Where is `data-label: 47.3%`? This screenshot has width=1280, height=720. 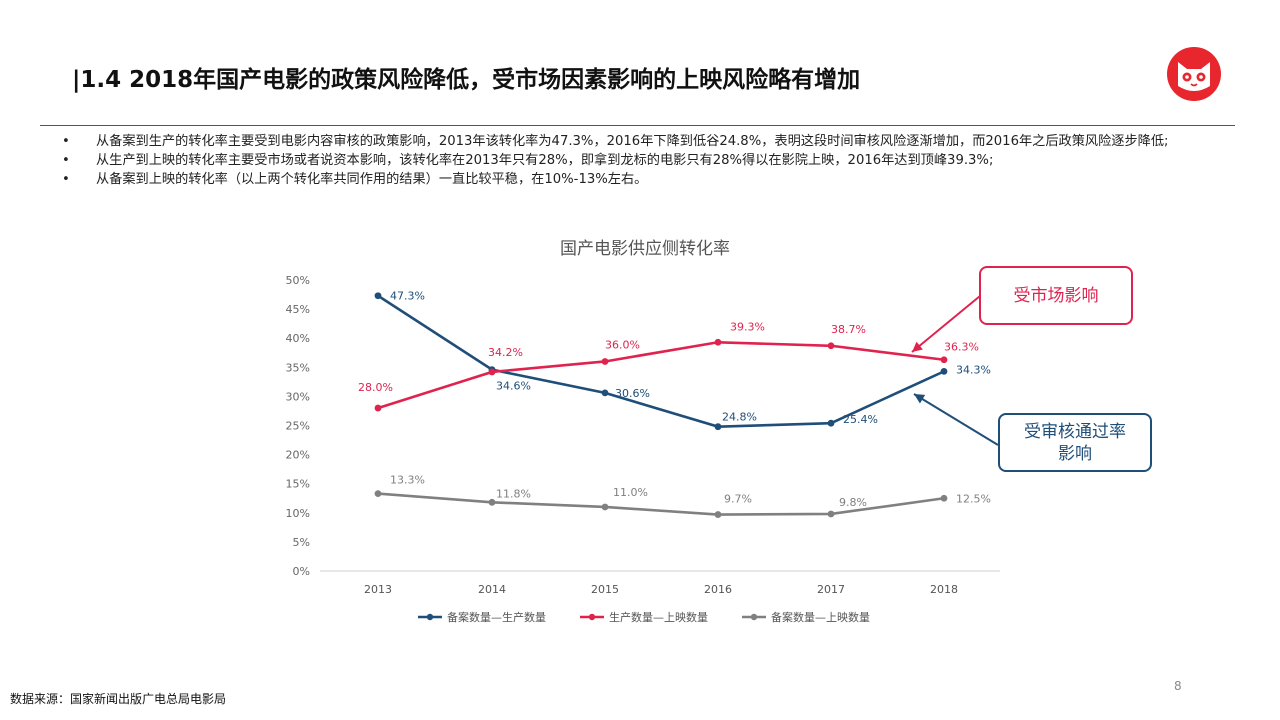 data-label: 47.3% is located at coordinates (407, 296).